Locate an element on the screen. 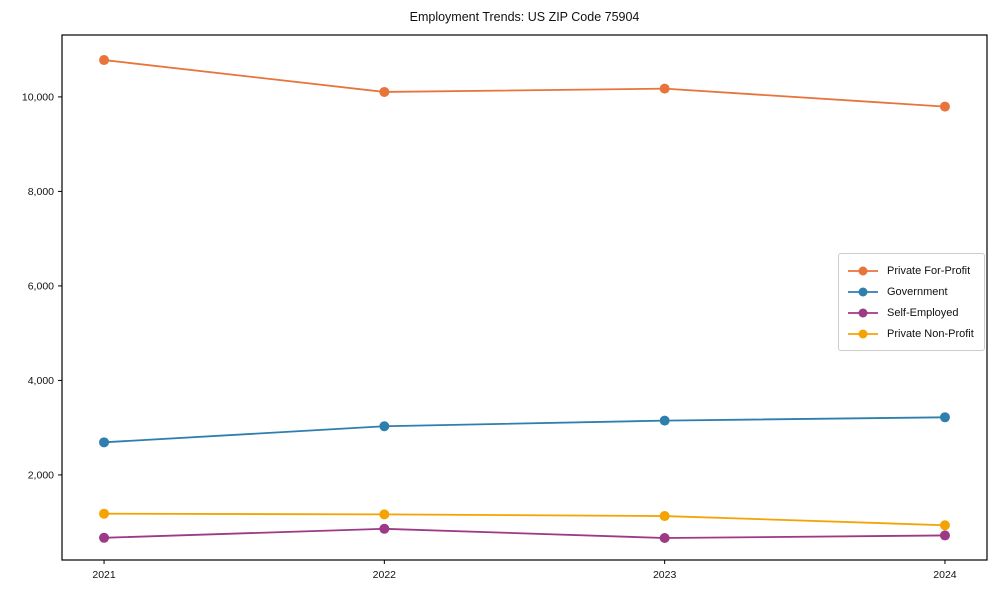 The height and width of the screenshot is (600, 1000). legend-item-private-for-profit: Private For-Profit is located at coordinates (910, 270).